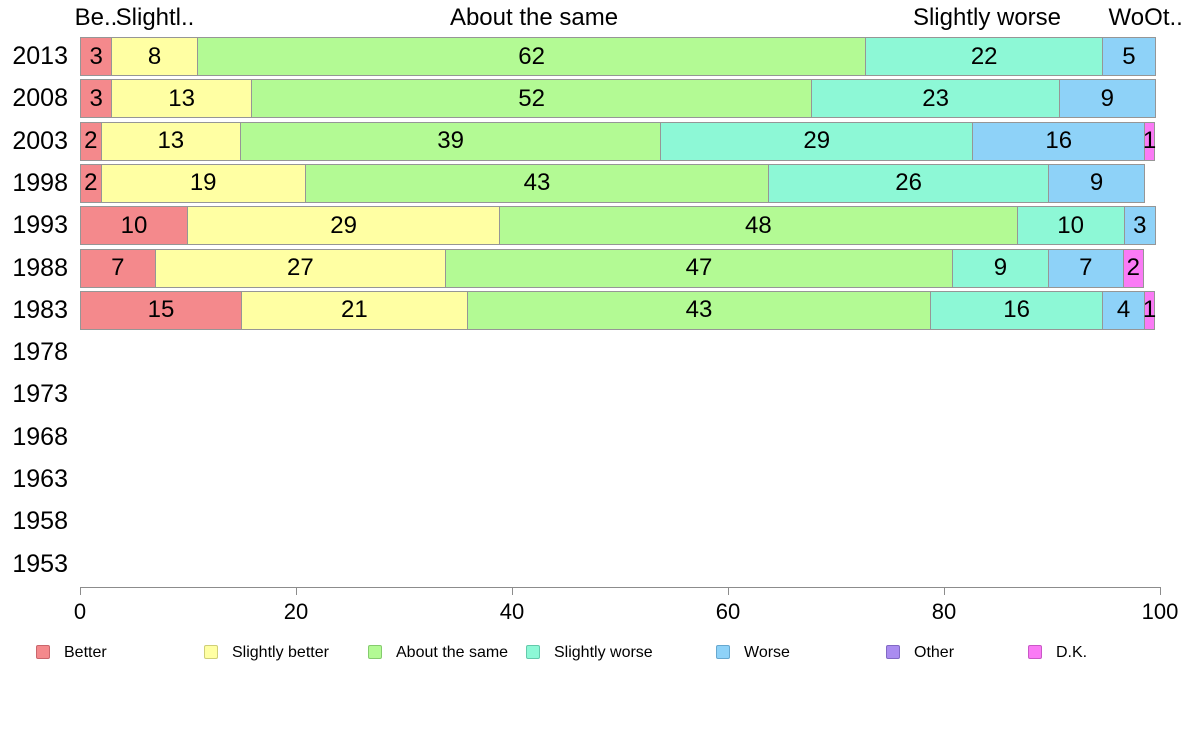 The height and width of the screenshot is (736, 1188). I want to click on bar-segment-2008-slightly-worse: 23, so click(935, 99).